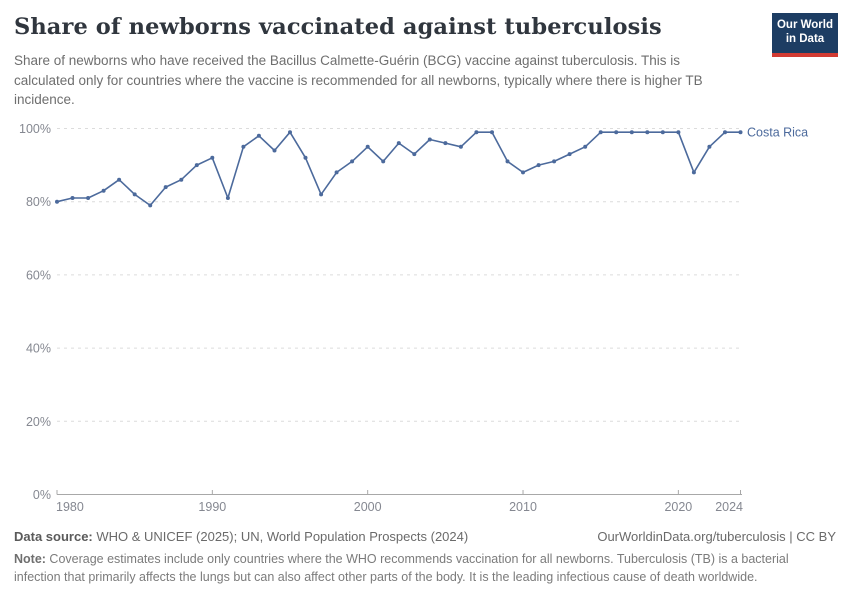 This screenshot has width=850, height=600. I want to click on owid-logo: Our World in Data, so click(805, 35).